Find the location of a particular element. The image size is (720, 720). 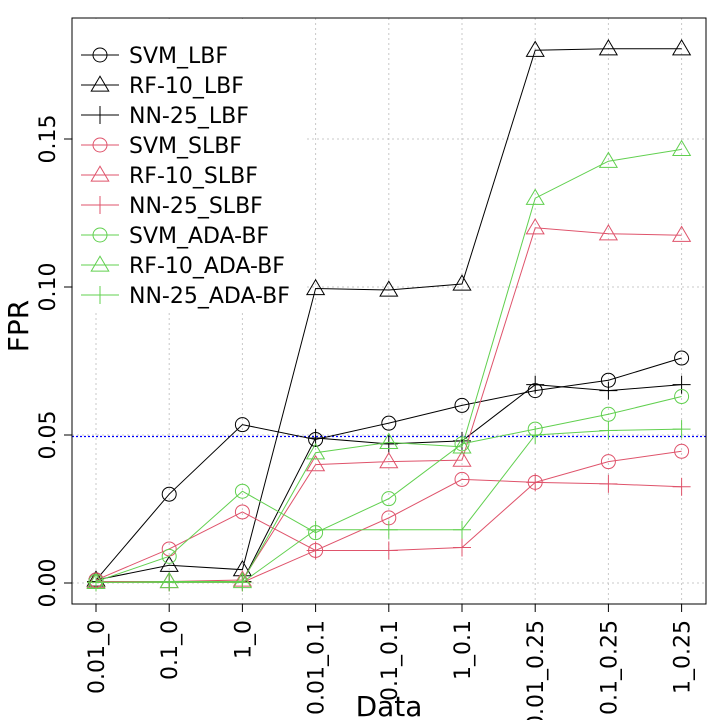

x-tick-label: 0.1_0.25 is located at coordinates (609, 667).